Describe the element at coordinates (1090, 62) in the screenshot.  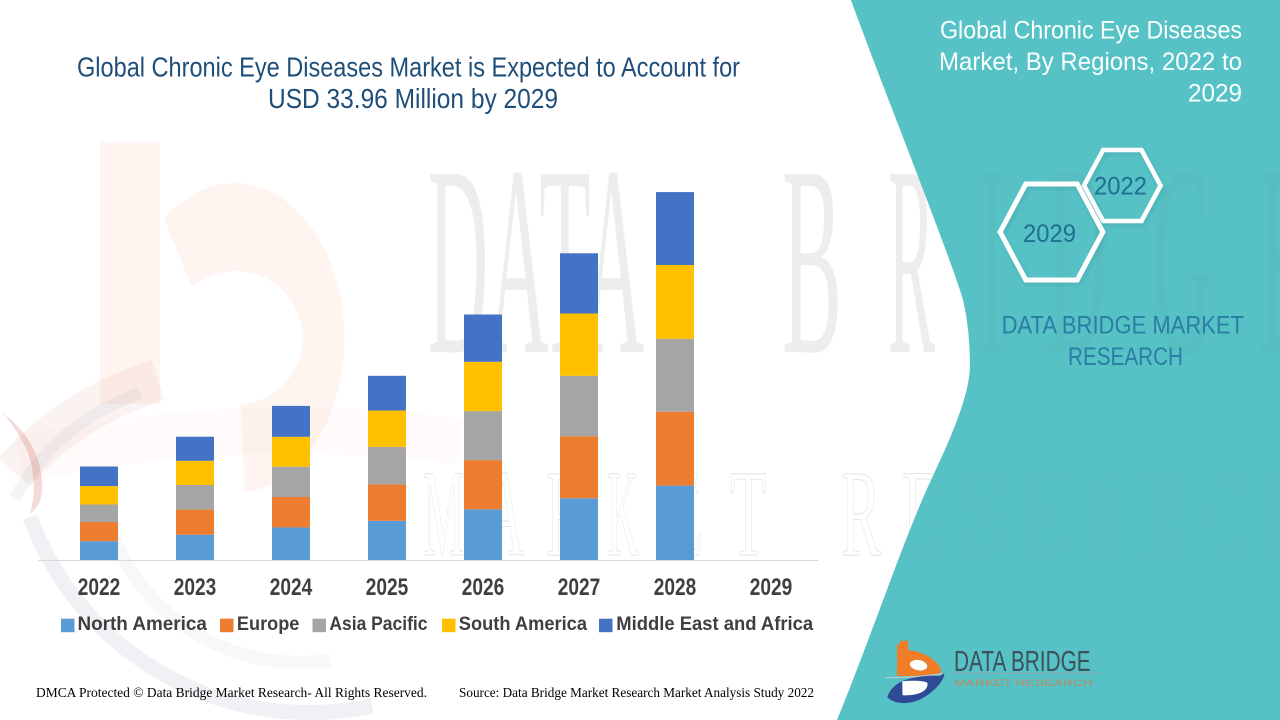
I see `svg-text: Market, By Regions, 2022 to` at that location.